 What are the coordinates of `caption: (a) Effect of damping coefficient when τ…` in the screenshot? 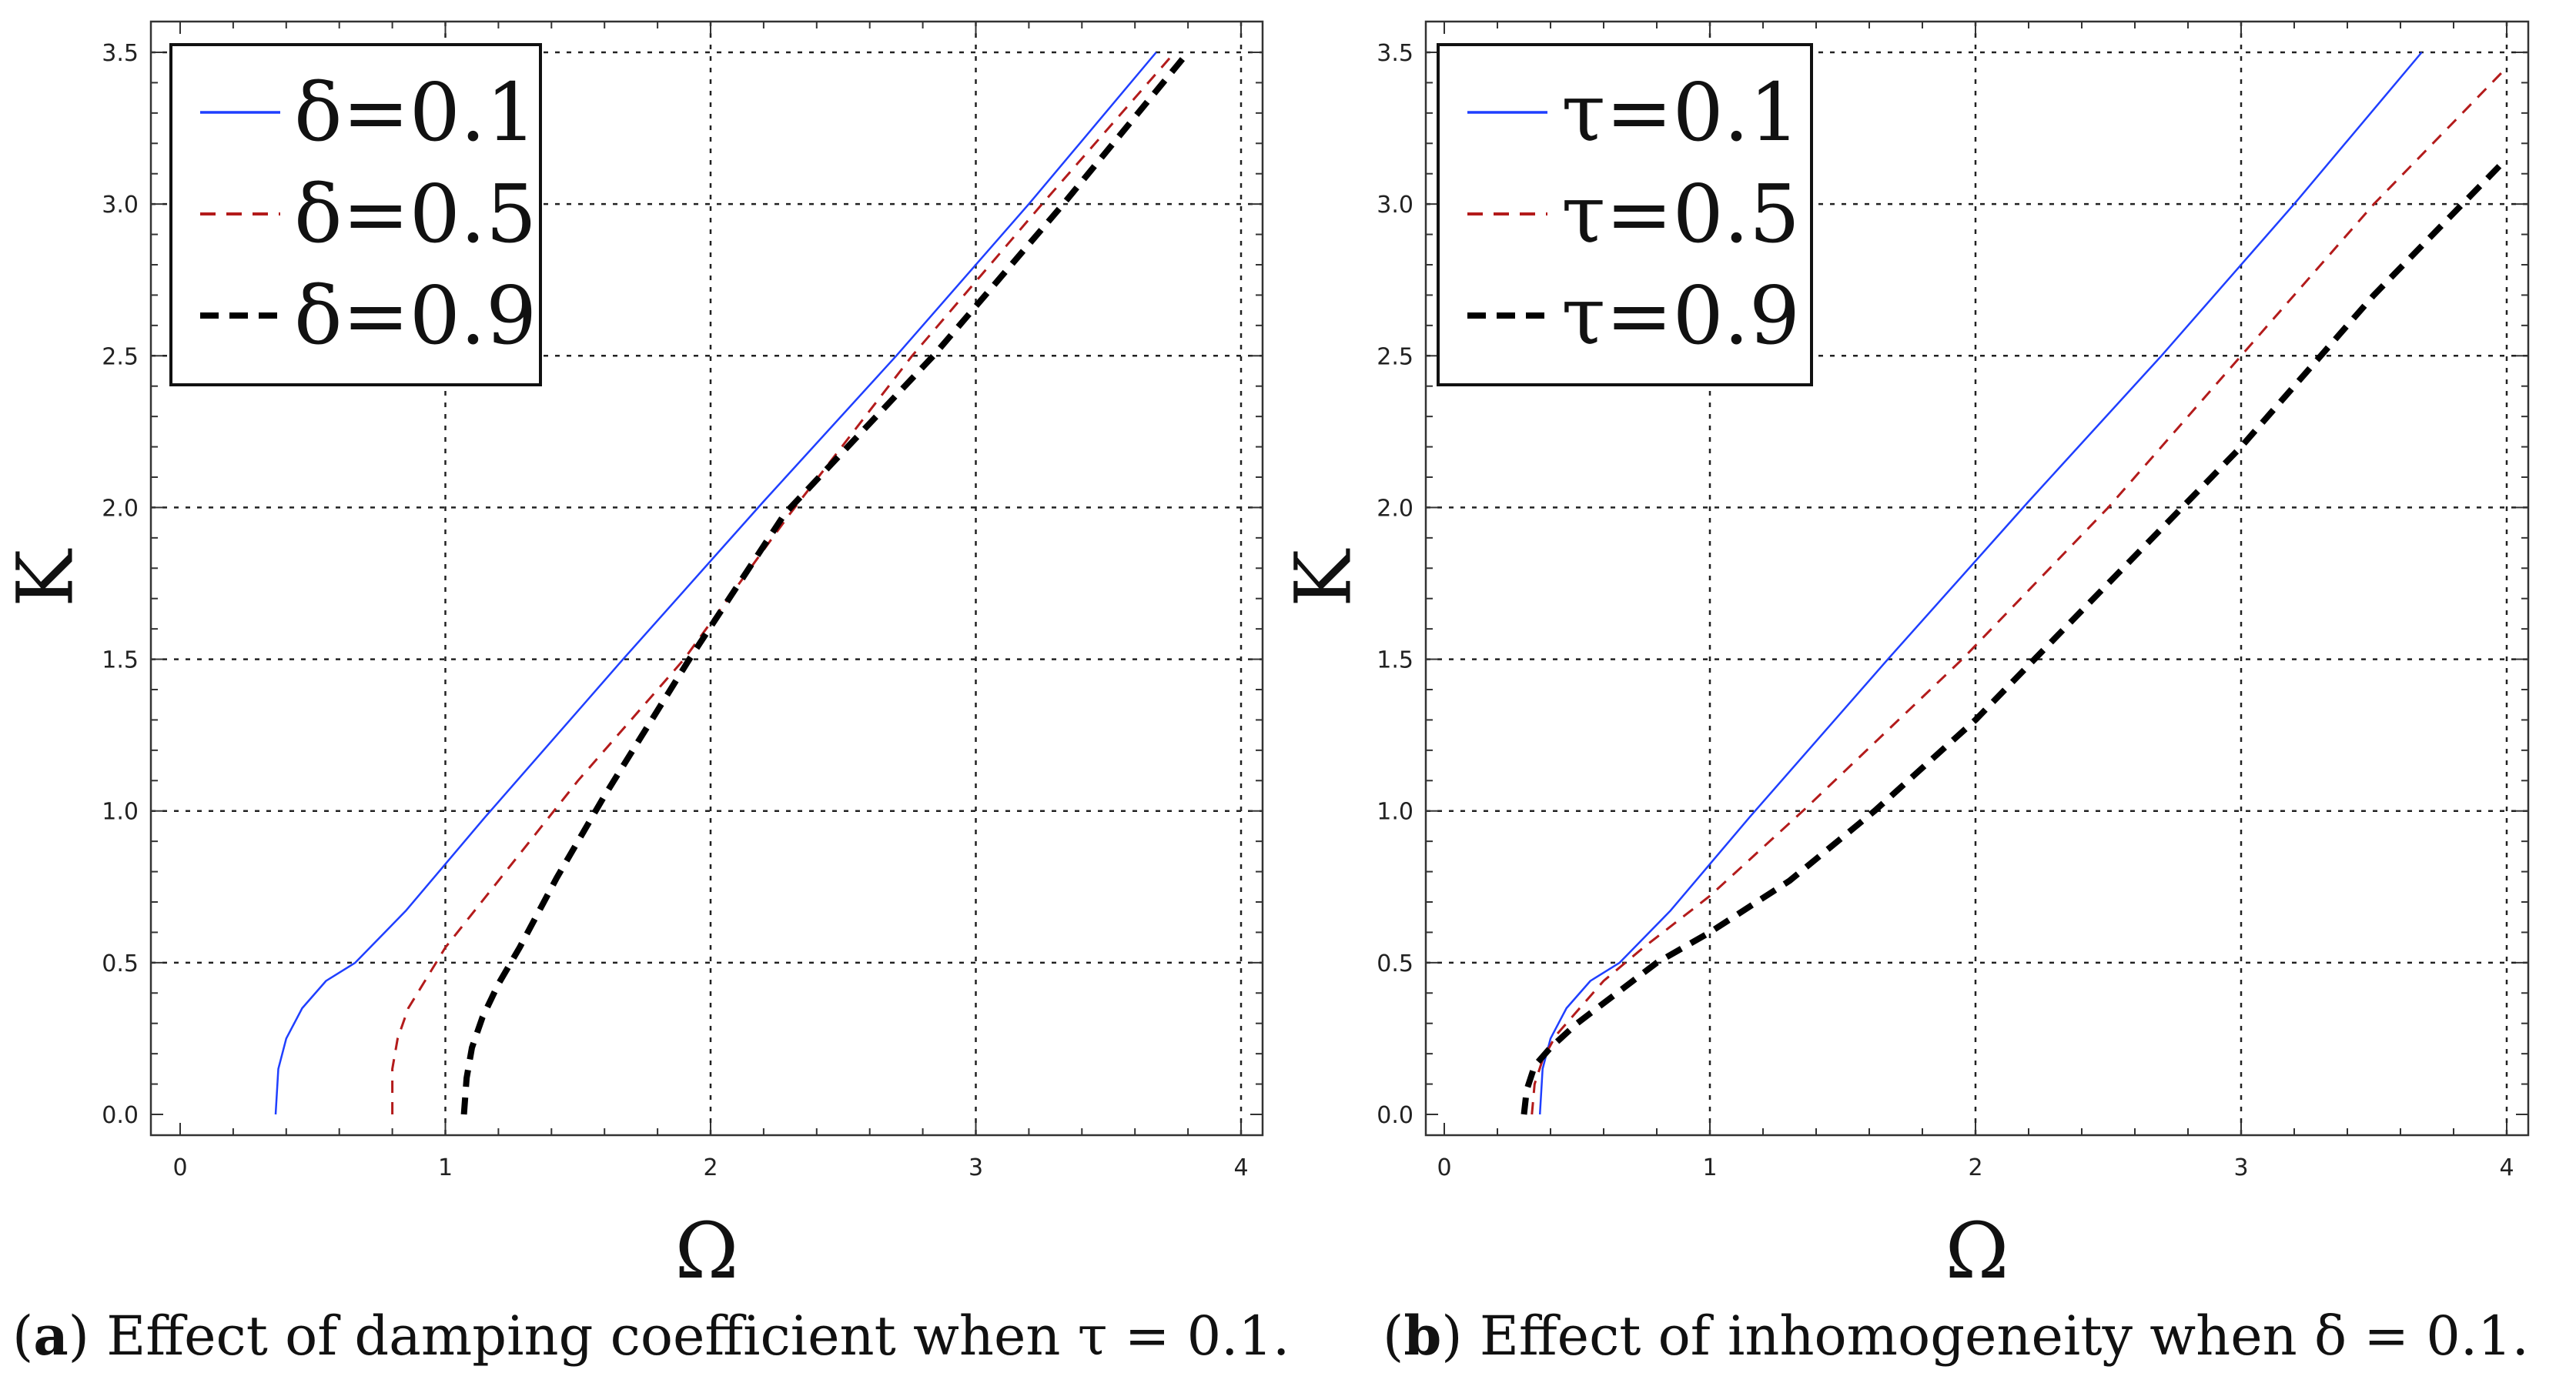 It's located at (651, 1336).